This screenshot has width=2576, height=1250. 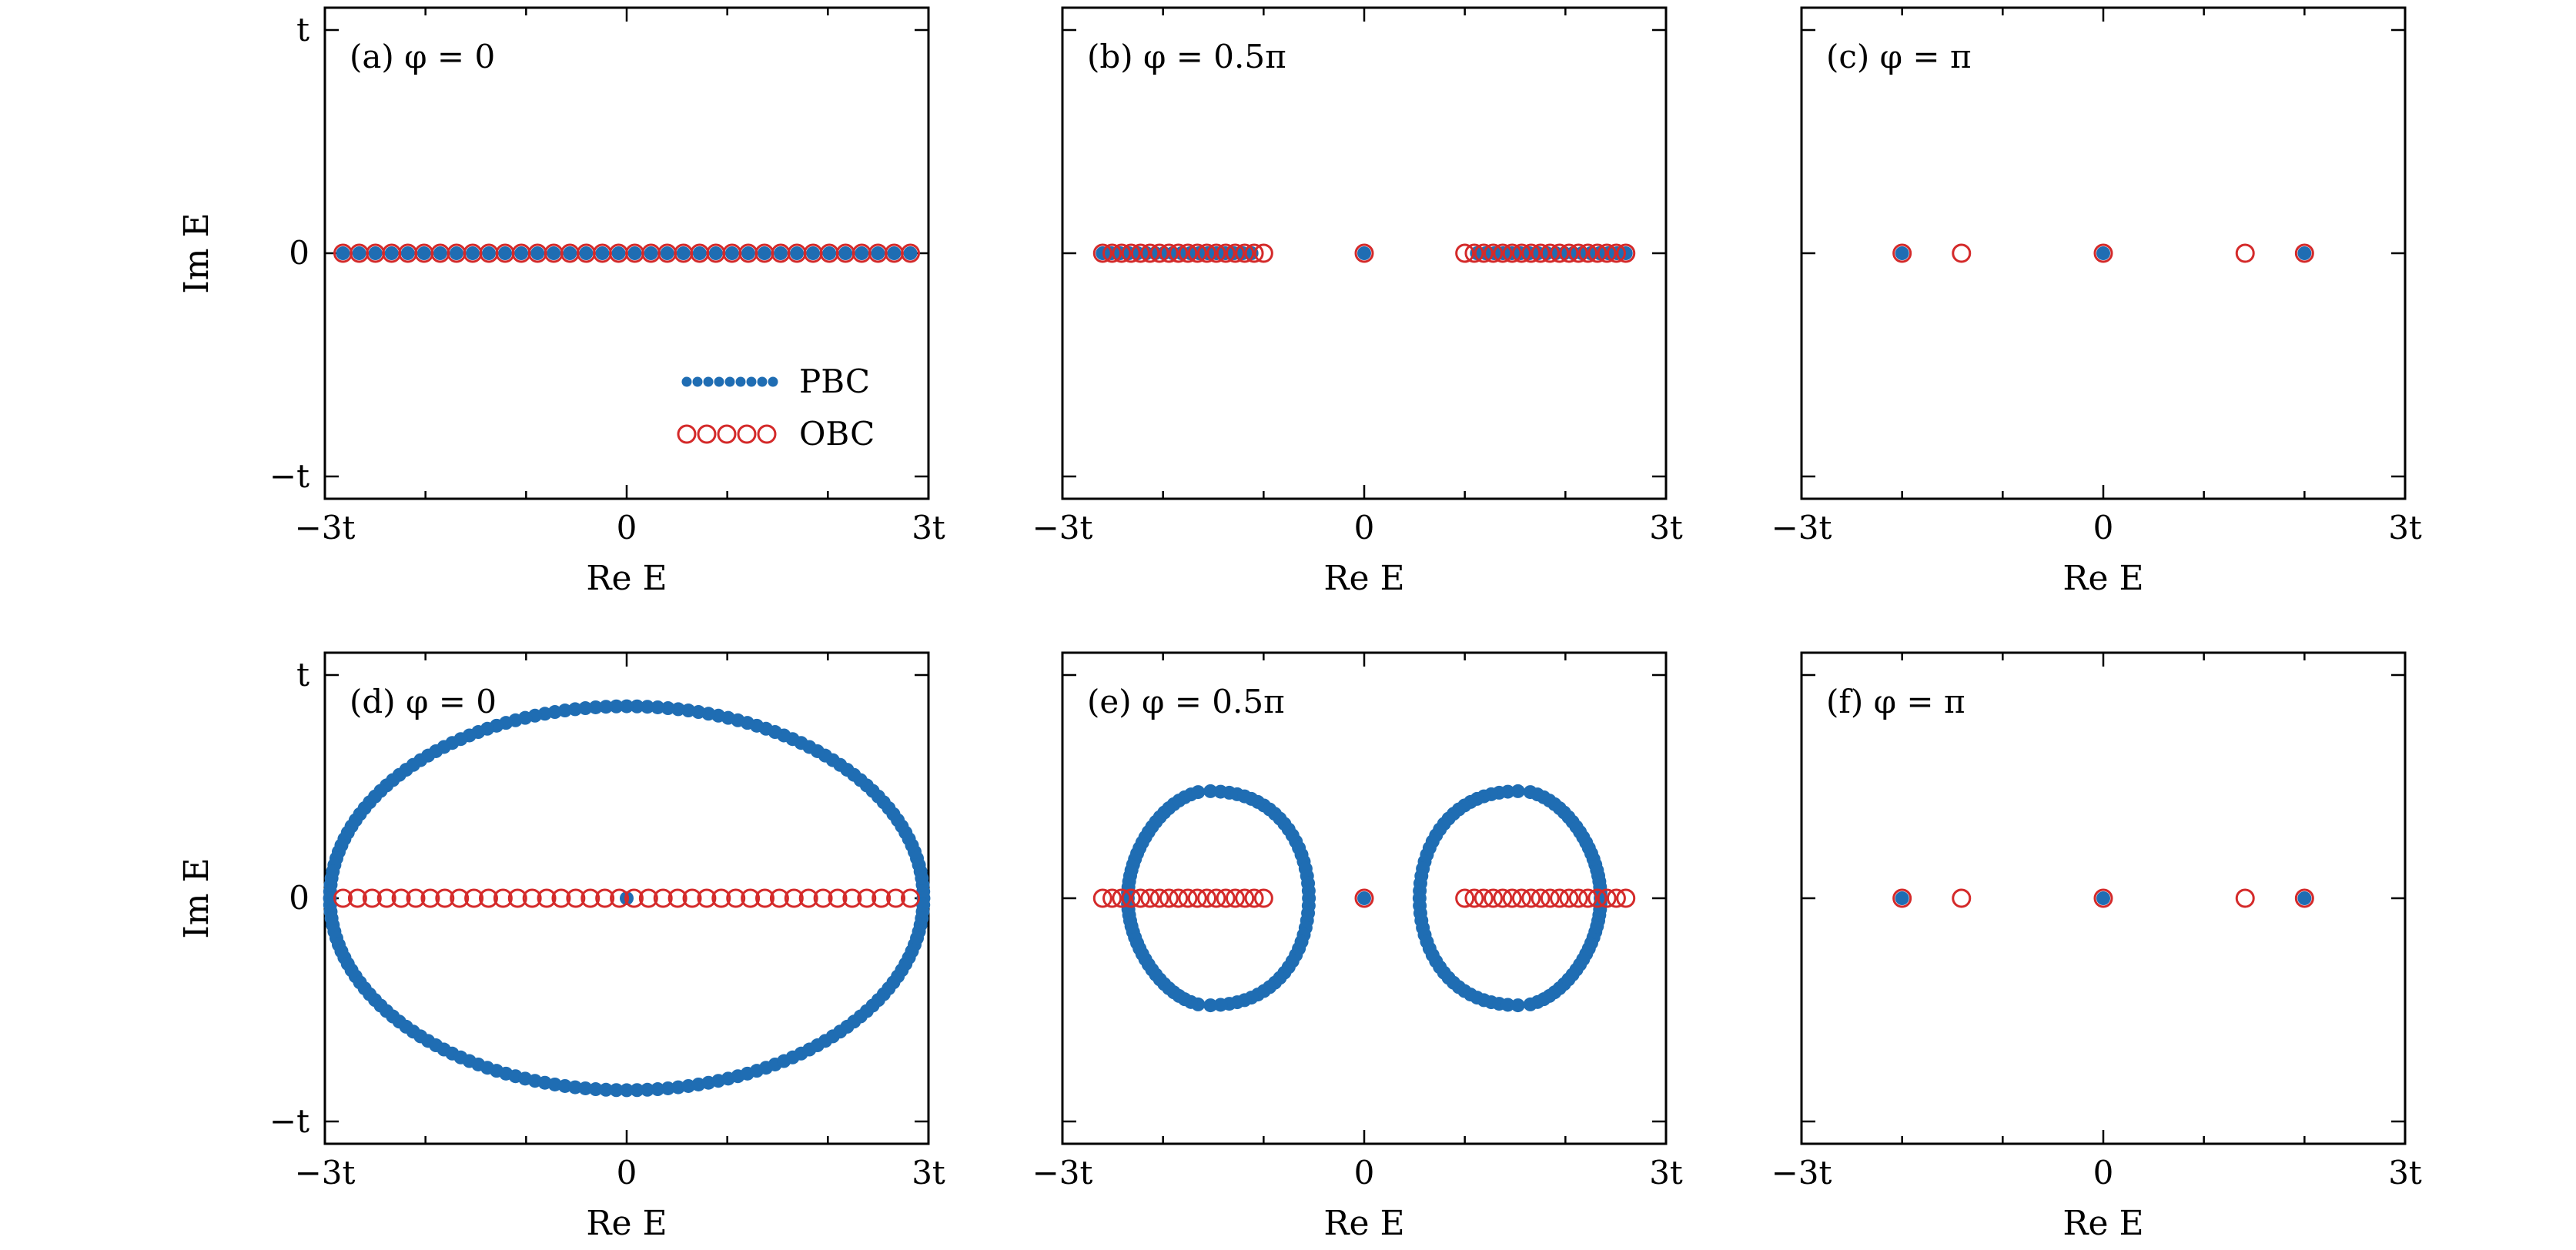 What do you see at coordinates (1186, 701) in the screenshot?
I see `panel-title: (e) φ = 0.5π` at bounding box center [1186, 701].